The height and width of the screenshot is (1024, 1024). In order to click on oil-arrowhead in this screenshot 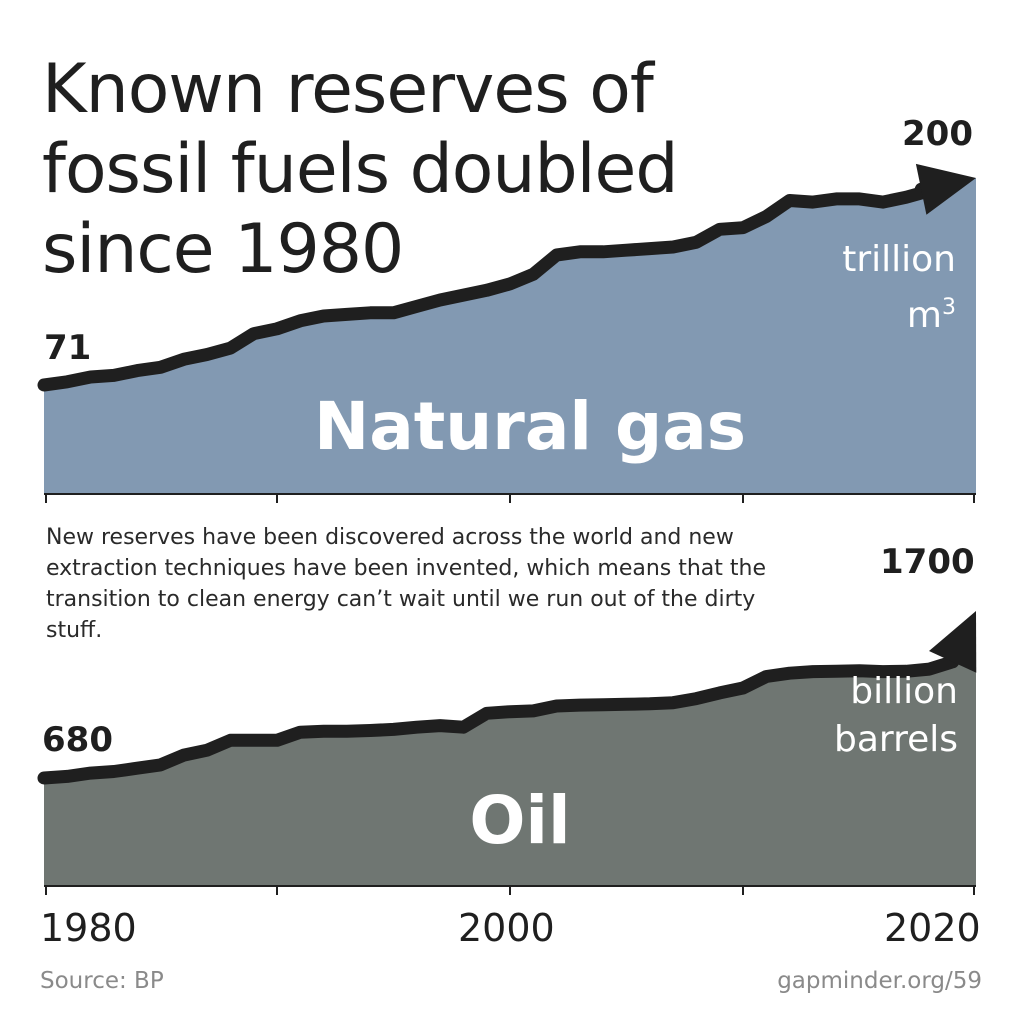, I will do `click(953, 642)`.